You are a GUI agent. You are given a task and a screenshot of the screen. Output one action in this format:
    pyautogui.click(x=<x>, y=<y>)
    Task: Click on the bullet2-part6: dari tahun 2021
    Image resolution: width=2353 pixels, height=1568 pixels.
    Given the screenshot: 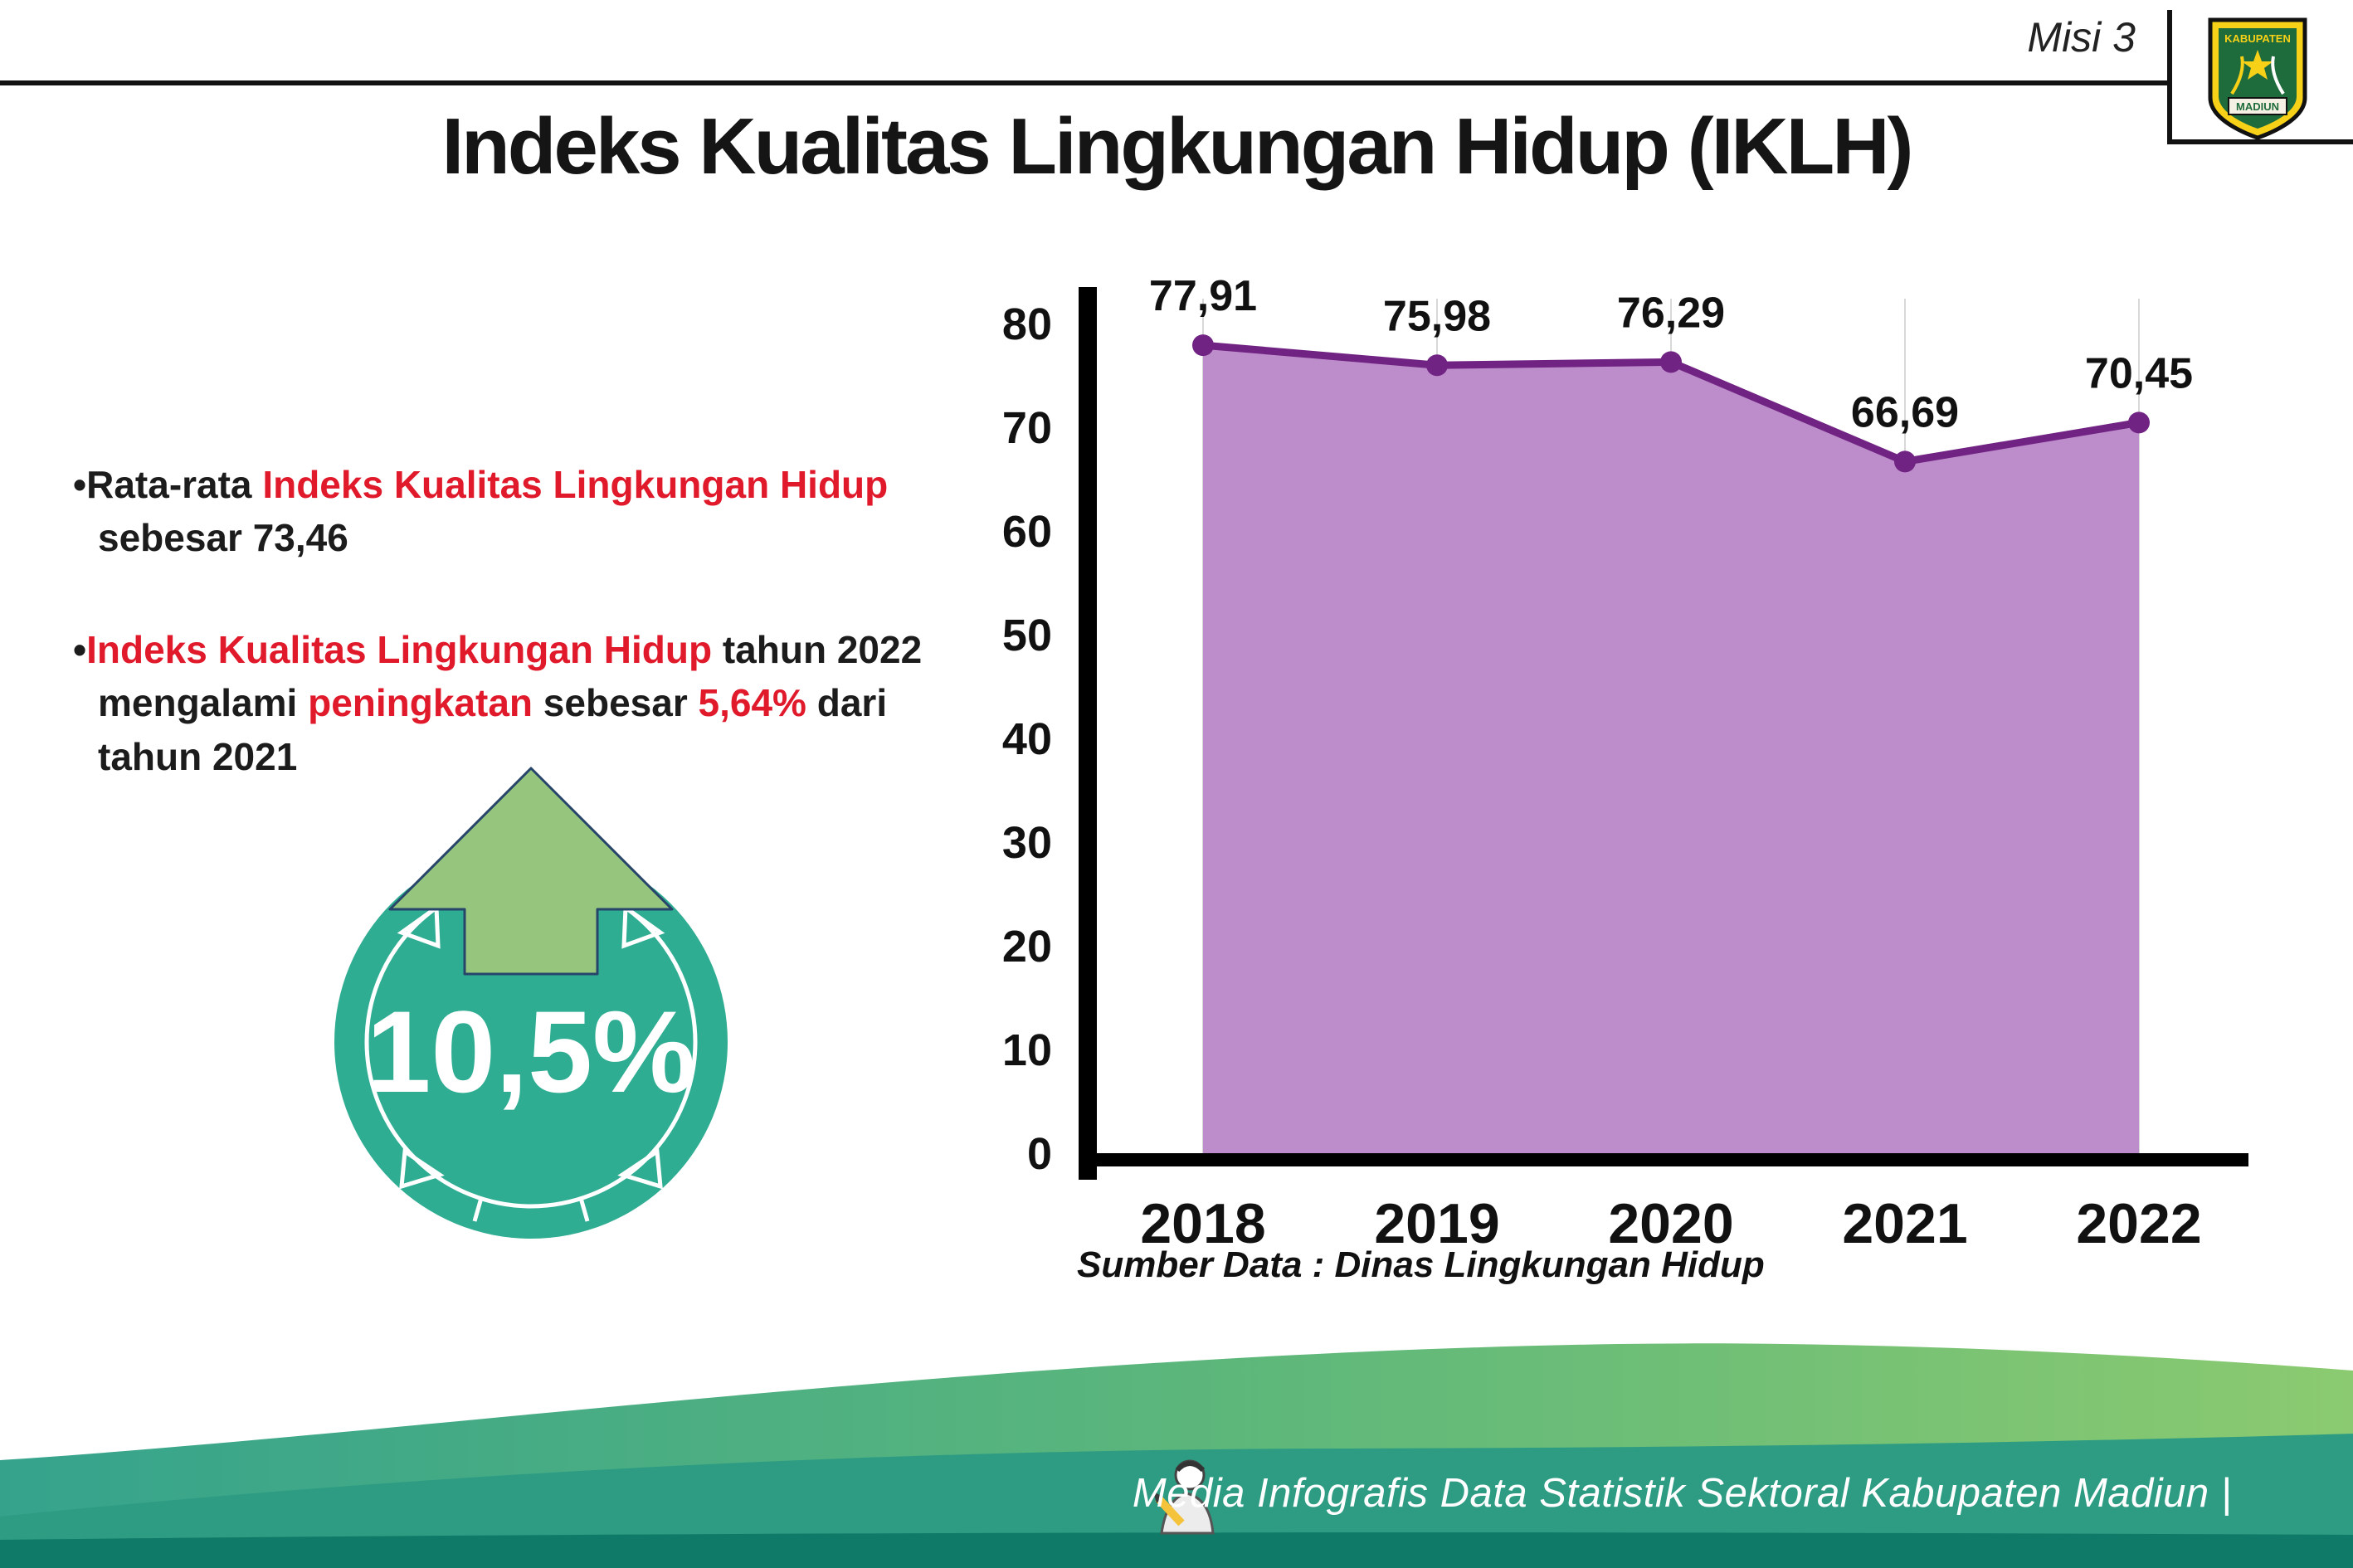 What is the action you would take?
    pyautogui.click(x=493, y=729)
    